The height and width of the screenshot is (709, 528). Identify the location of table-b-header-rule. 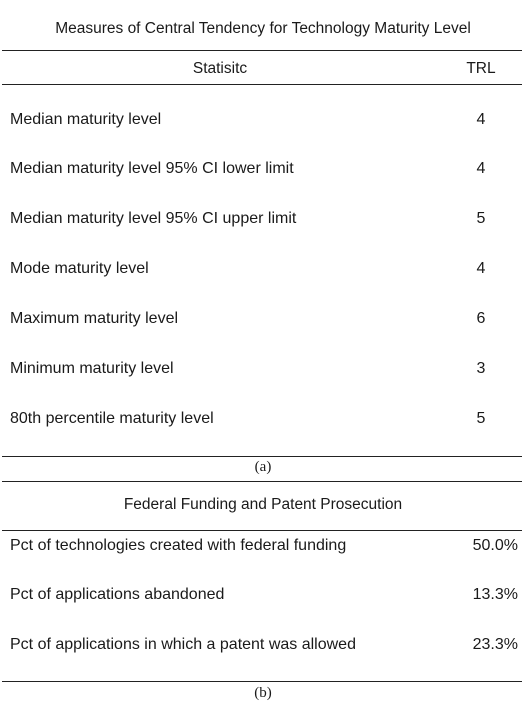
(262, 530).